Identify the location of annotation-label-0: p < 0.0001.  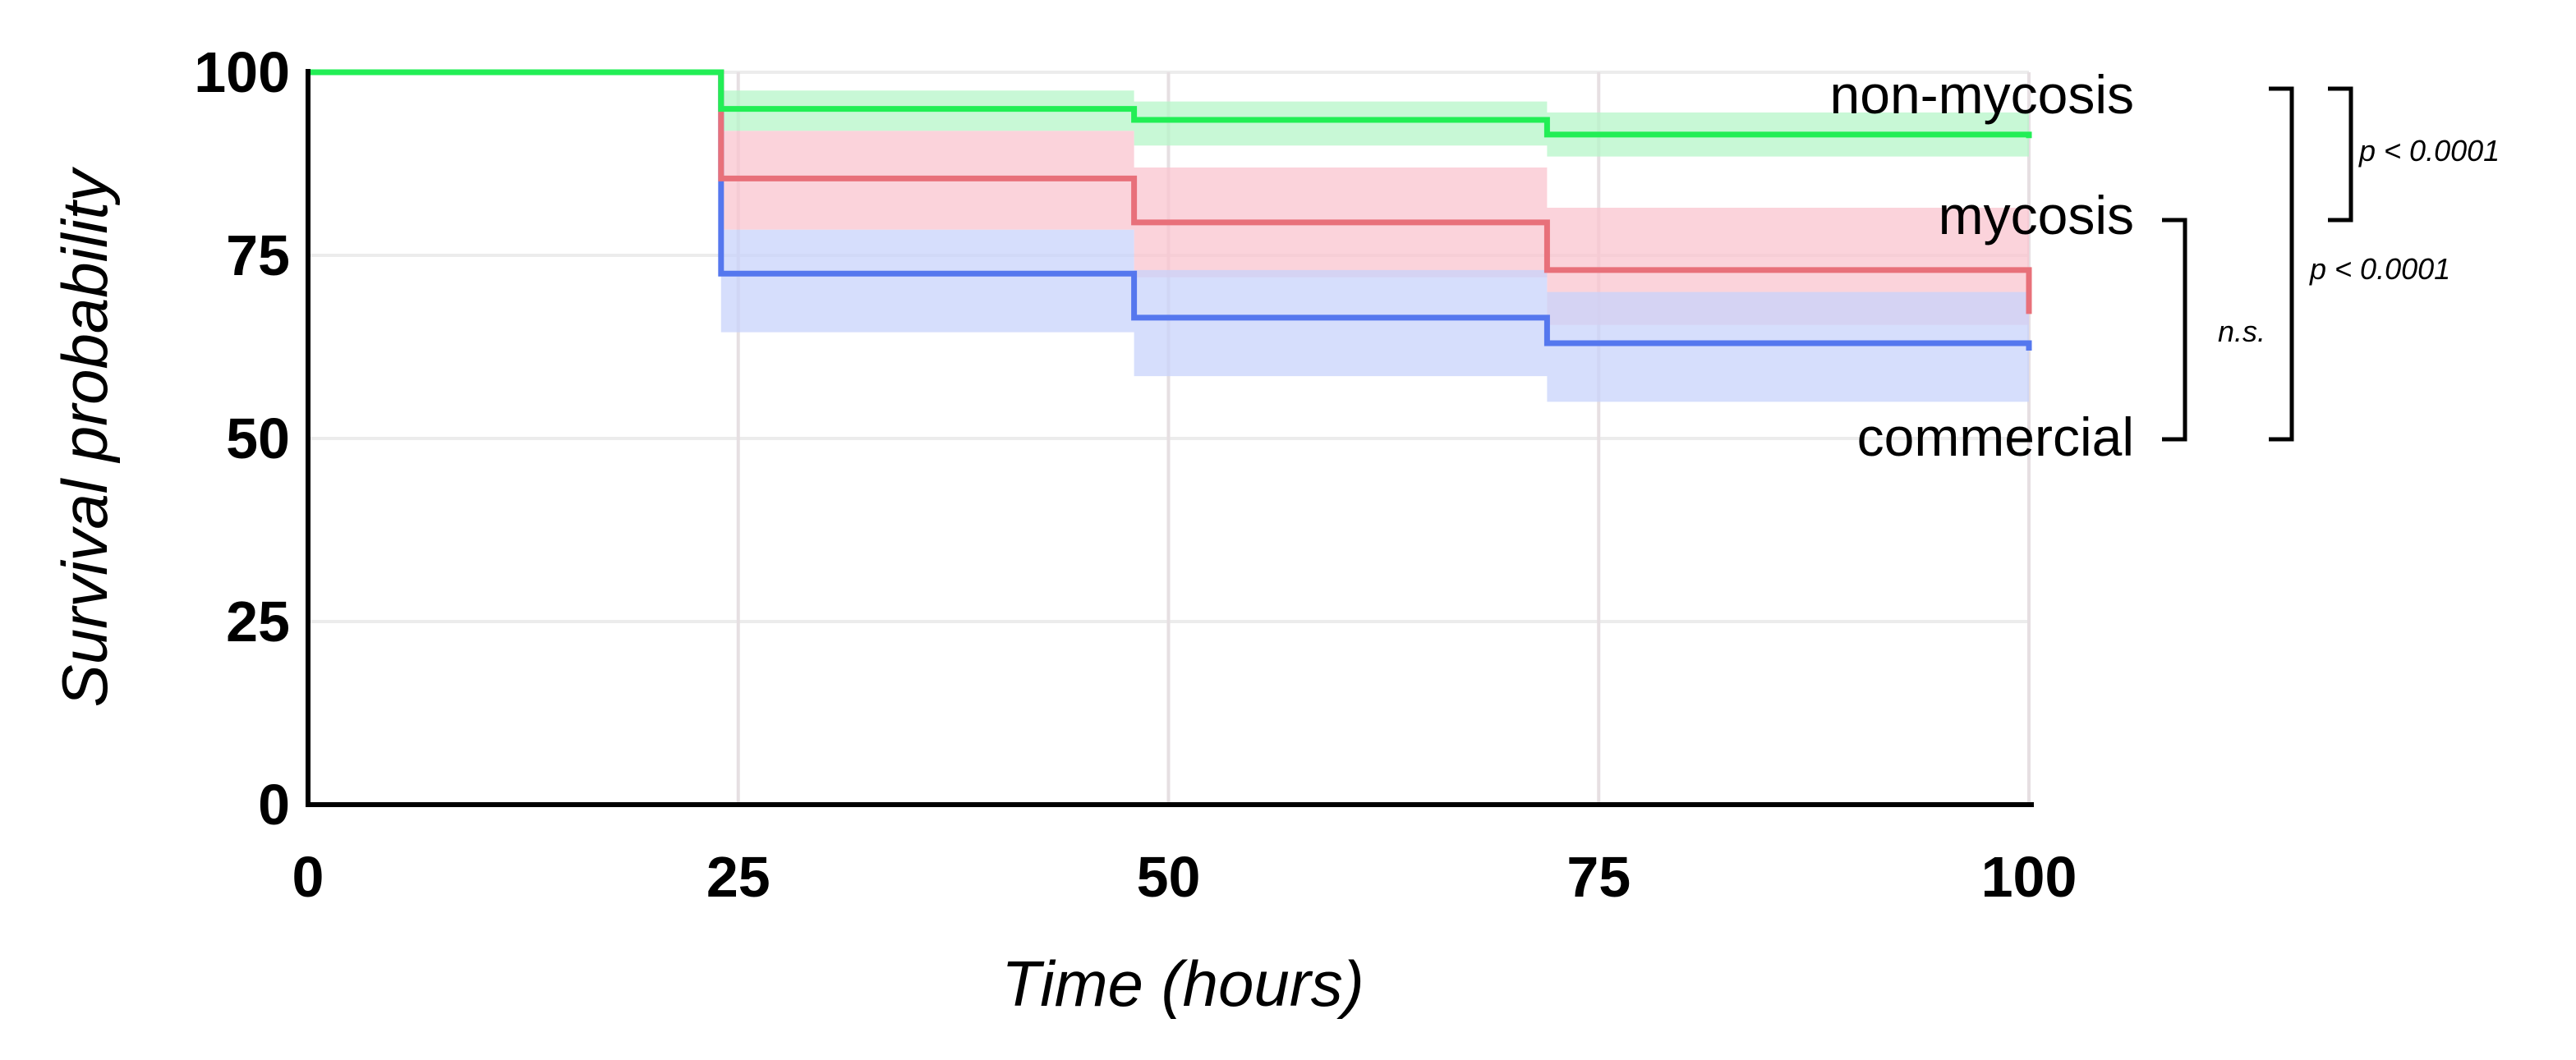
(2429, 150).